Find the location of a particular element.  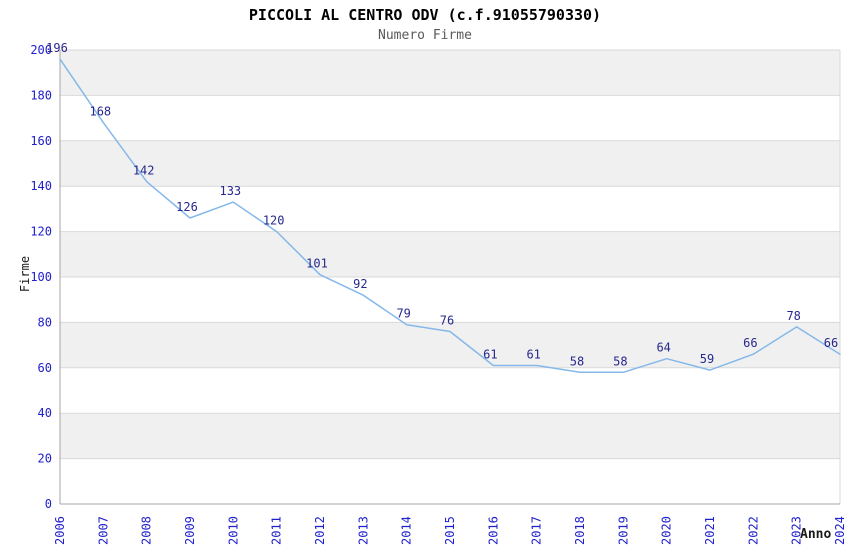

y-tick-label: 60 is located at coordinates (45, 368).